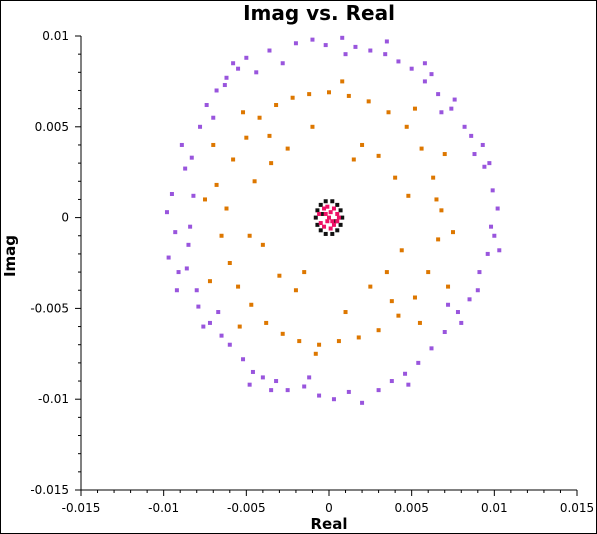  Describe the element at coordinates (319, 13) in the screenshot. I see `chart-title: Imag vs. Real` at that location.